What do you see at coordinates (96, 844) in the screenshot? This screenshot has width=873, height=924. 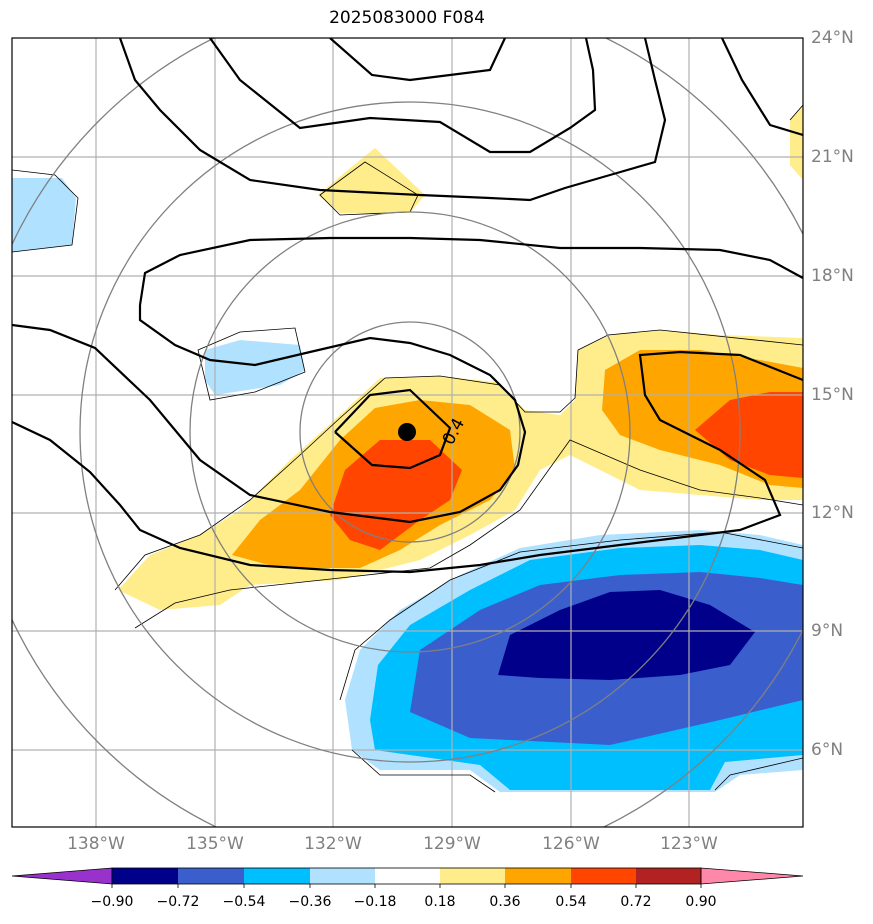 I see `lon-label: 138°W` at bounding box center [96, 844].